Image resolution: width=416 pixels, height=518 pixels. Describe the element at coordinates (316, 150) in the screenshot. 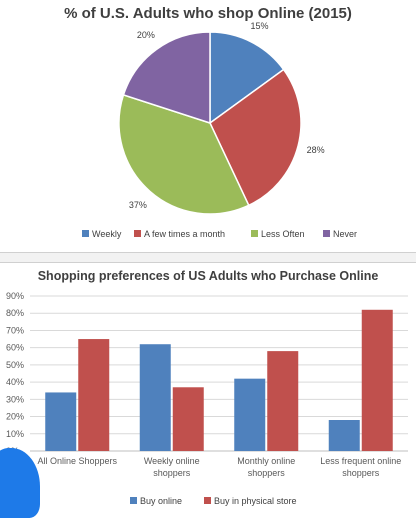

I see `pie-data-label-1: 28%` at that location.